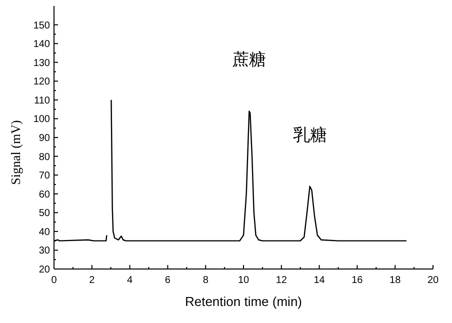 Image resolution: width=452 pixels, height=323 pixels. I want to click on x-axis-title: Retention time (min), so click(243, 301).